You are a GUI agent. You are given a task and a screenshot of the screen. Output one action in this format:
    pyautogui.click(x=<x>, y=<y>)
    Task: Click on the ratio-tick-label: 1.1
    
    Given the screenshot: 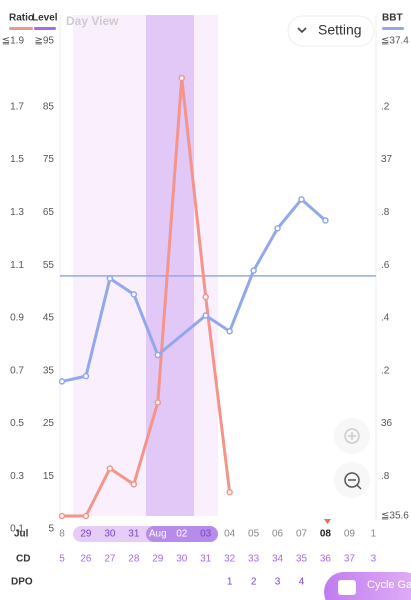 What is the action you would take?
    pyautogui.click(x=17, y=265)
    